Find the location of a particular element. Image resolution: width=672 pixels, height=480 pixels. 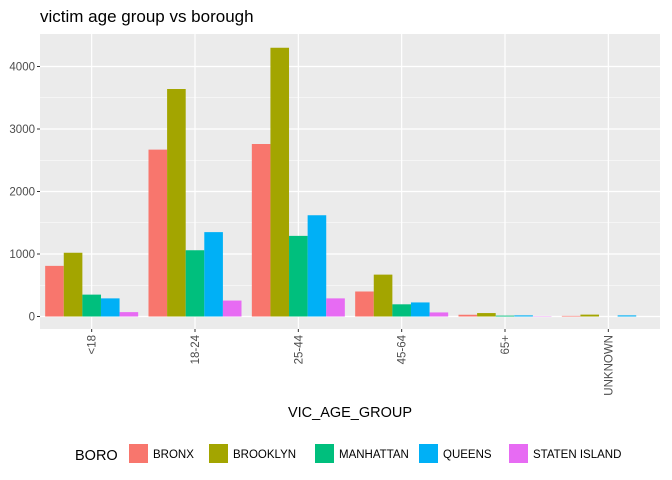

y-tick-label: 0 is located at coordinates (32, 318).